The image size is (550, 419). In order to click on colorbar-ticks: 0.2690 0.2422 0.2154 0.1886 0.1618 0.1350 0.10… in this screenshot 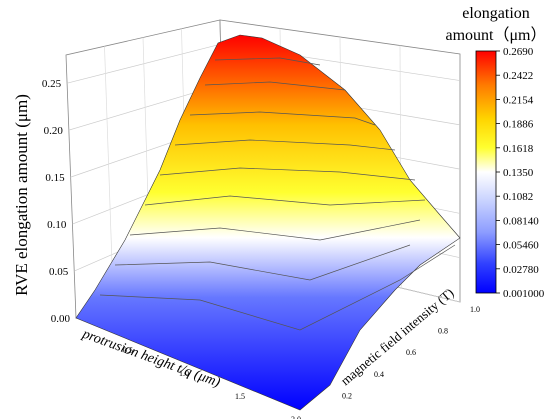, I will do `click(520, 173)`.